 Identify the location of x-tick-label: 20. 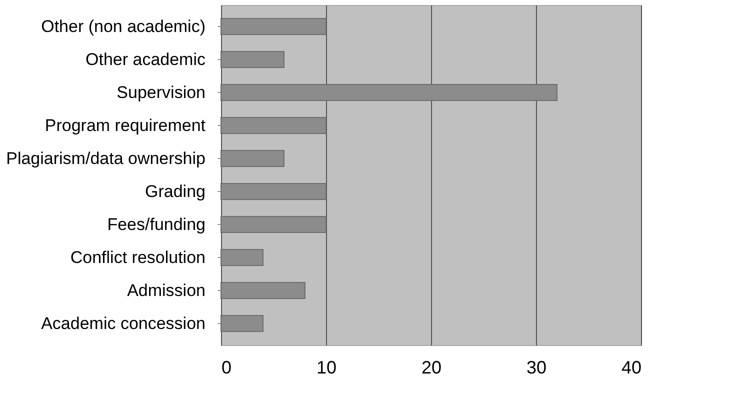
(431, 368).